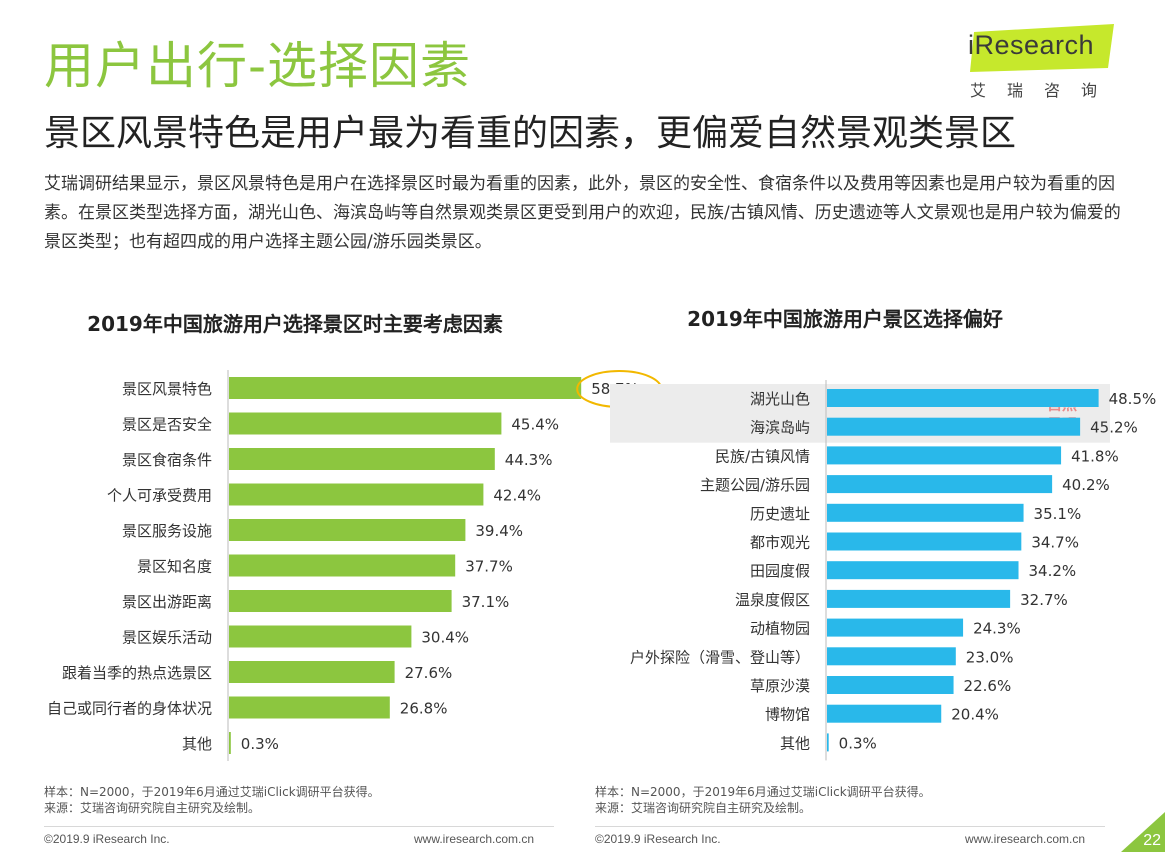  I want to click on page-corner-triangle, so click(1143, 832).